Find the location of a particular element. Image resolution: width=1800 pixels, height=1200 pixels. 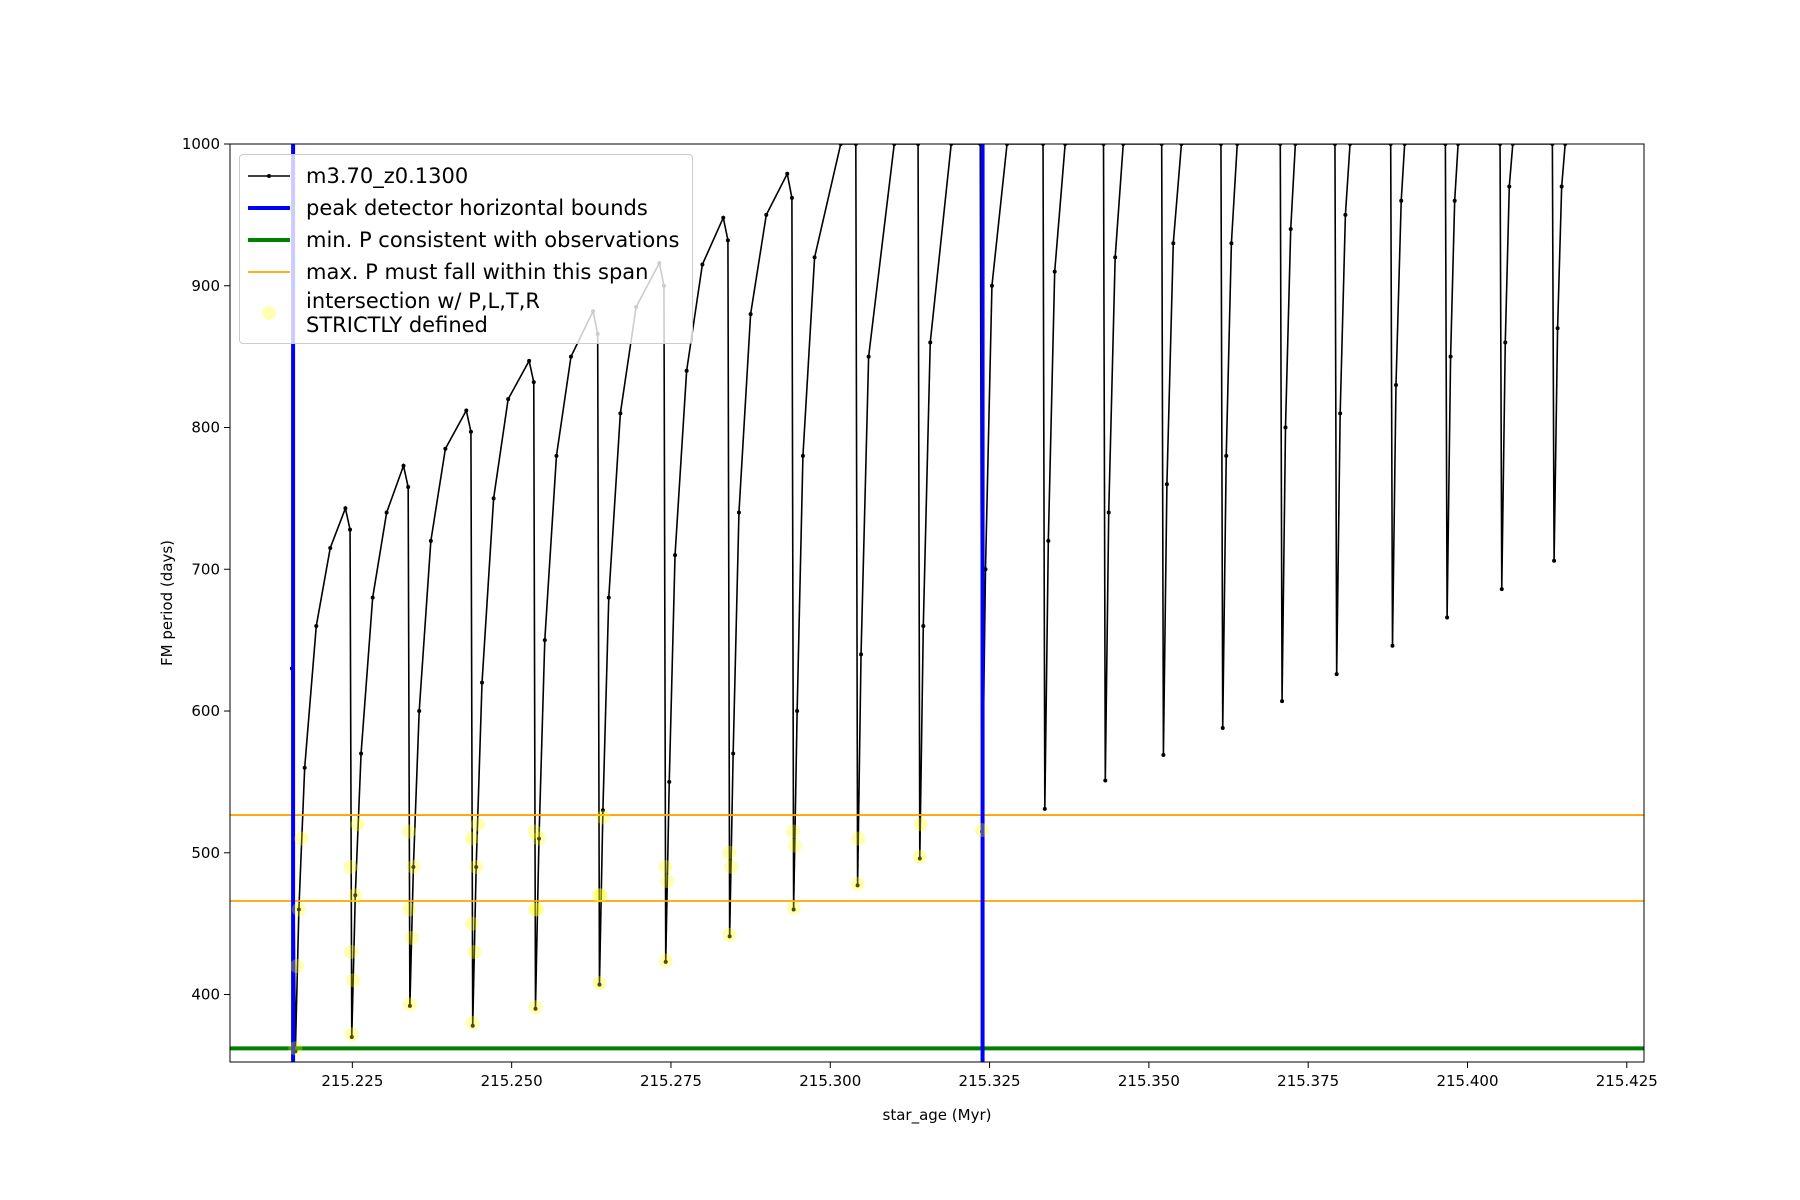

legend-label: intersection w/ P,L,T,R STRICTLY defined is located at coordinates (423, 313).